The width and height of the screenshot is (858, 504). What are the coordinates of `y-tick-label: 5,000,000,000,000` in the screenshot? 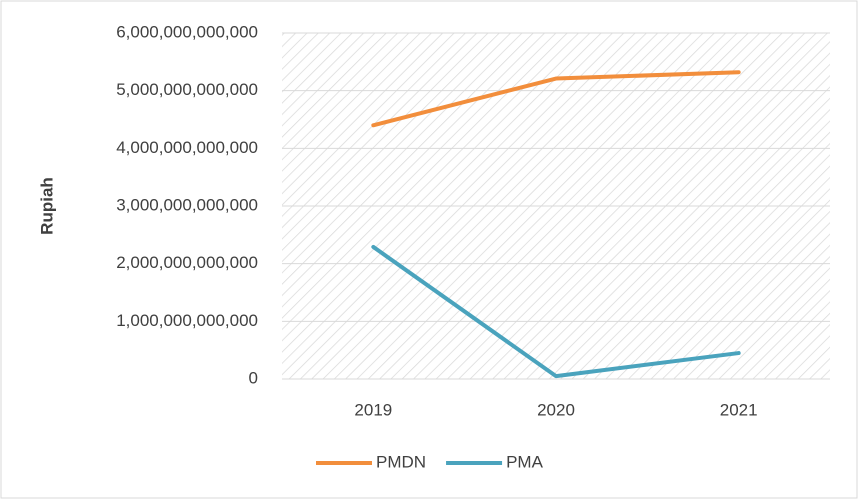 It's located at (187, 89).